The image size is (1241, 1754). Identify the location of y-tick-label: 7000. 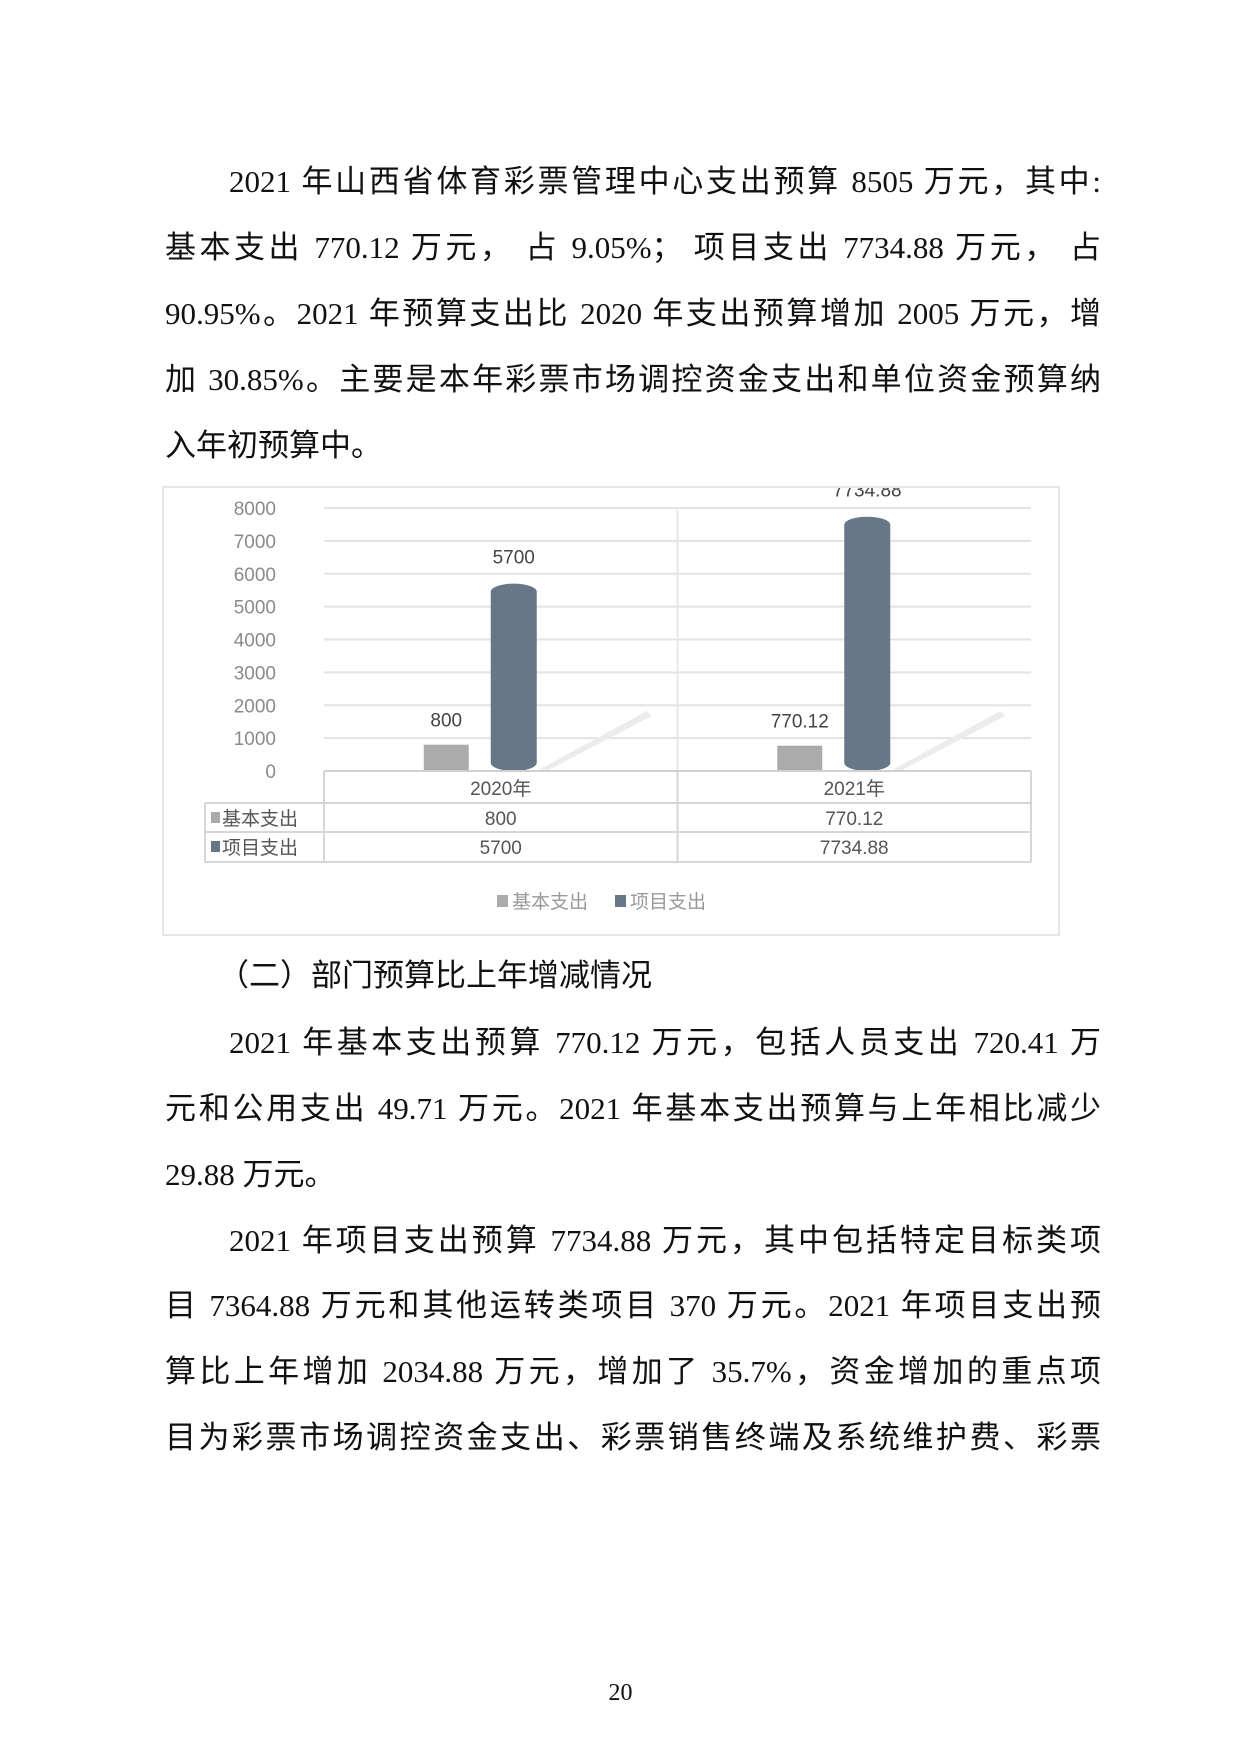
(255, 542).